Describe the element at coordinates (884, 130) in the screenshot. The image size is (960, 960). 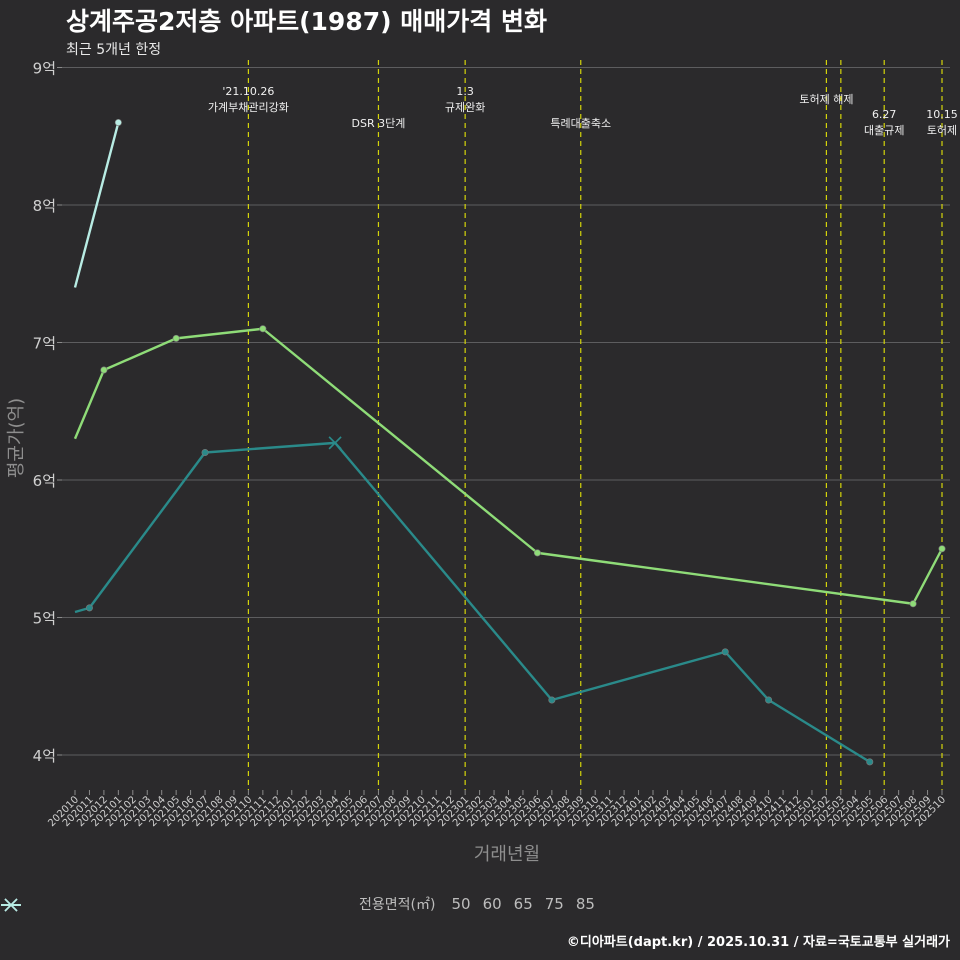
I see `event-label: 대출규제` at that location.